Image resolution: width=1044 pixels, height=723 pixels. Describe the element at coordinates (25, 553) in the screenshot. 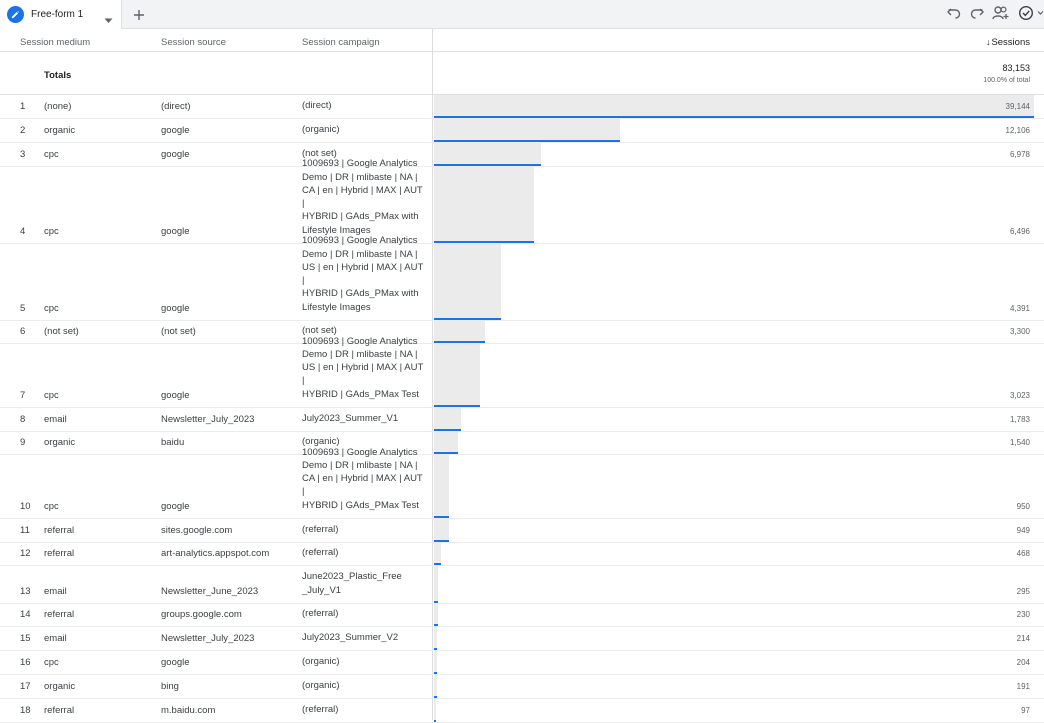

I see `row-number: 12` at that location.